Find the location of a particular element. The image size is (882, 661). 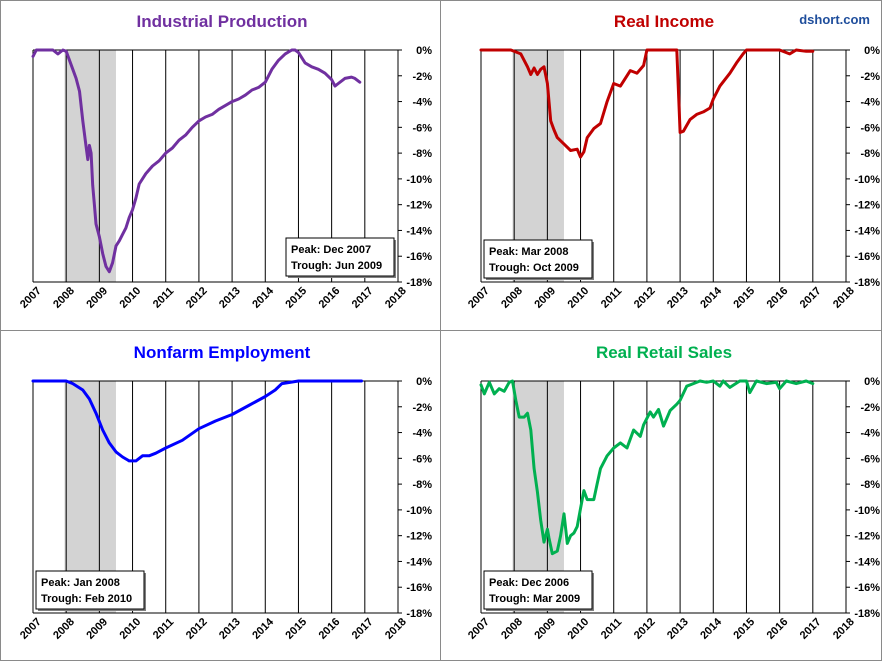

chart-title: Industrial Production is located at coordinates (222, 21).